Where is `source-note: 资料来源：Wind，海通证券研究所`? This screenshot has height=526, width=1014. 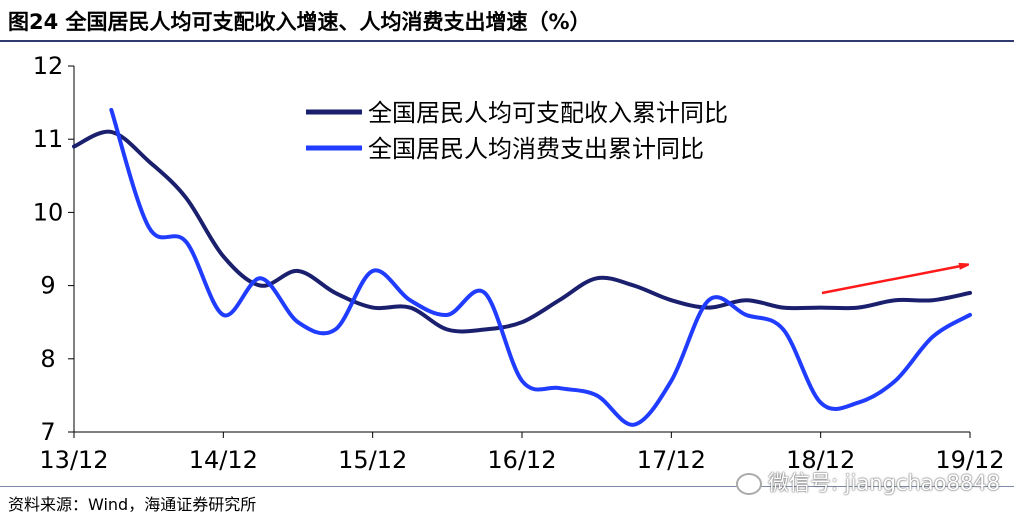 source-note: 资料来源：Wind，海通证券研究所 is located at coordinates (132, 504).